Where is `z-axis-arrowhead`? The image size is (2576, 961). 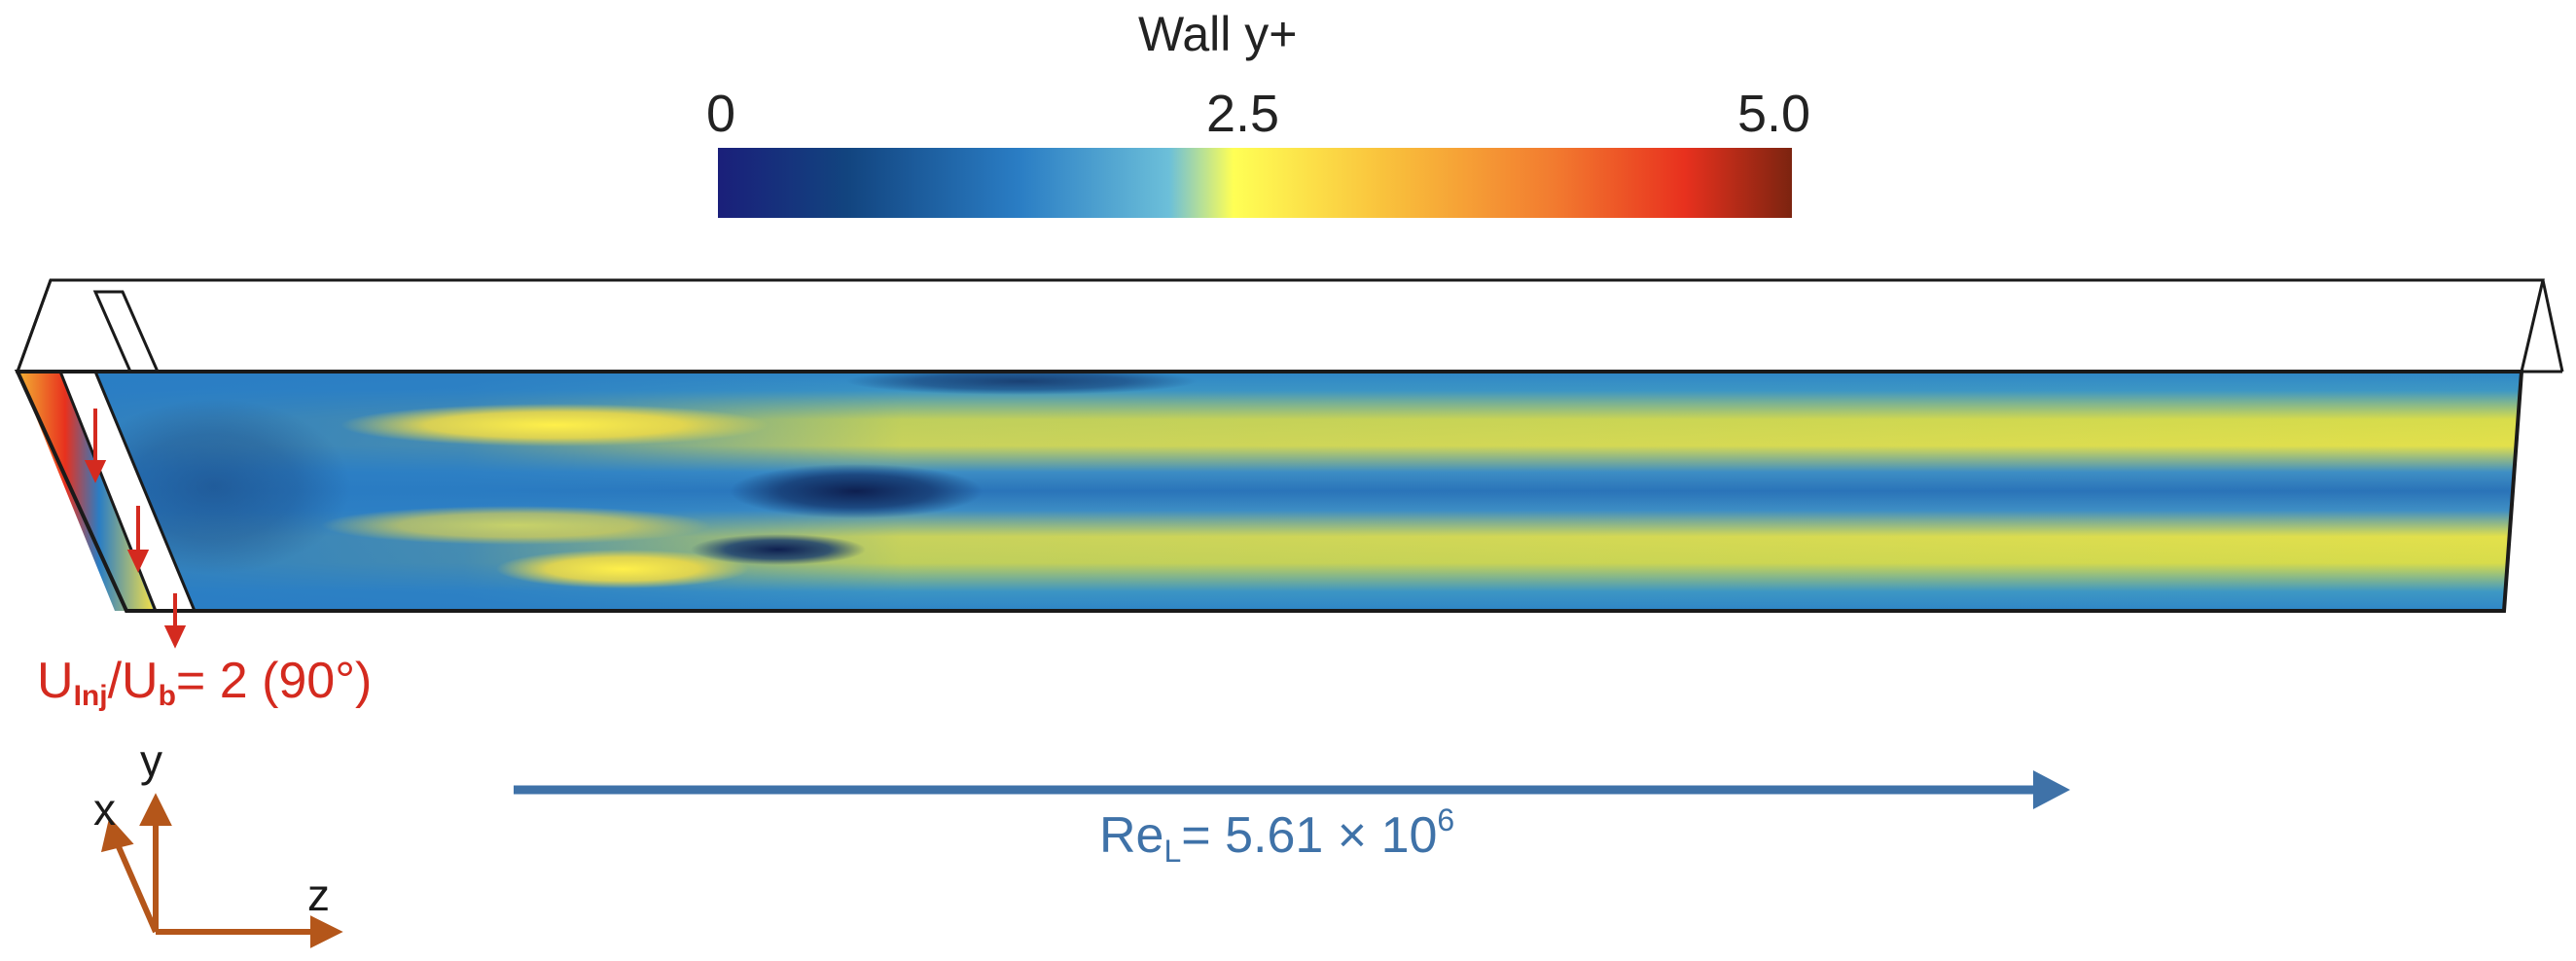 z-axis-arrowhead is located at coordinates (326, 931).